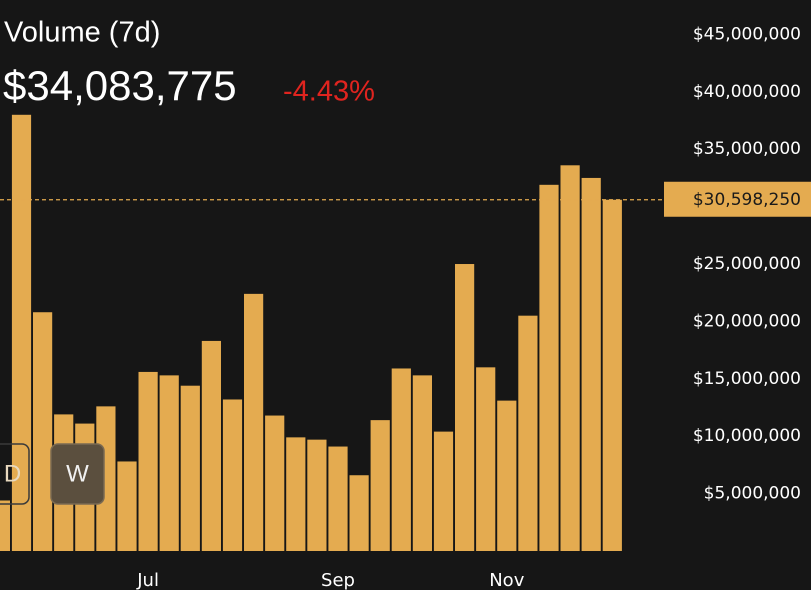  What do you see at coordinates (329, 92) in the screenshot?
I see `percent-change: -4.43%` at bounding box center [329, 92].